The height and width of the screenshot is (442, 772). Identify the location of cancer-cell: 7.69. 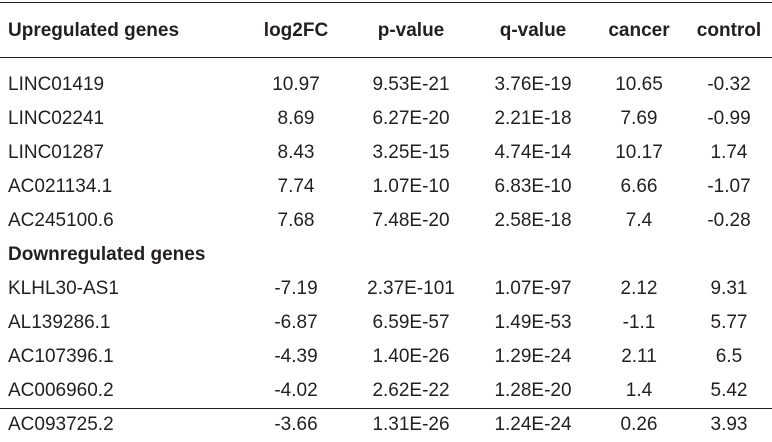
(639, 118).